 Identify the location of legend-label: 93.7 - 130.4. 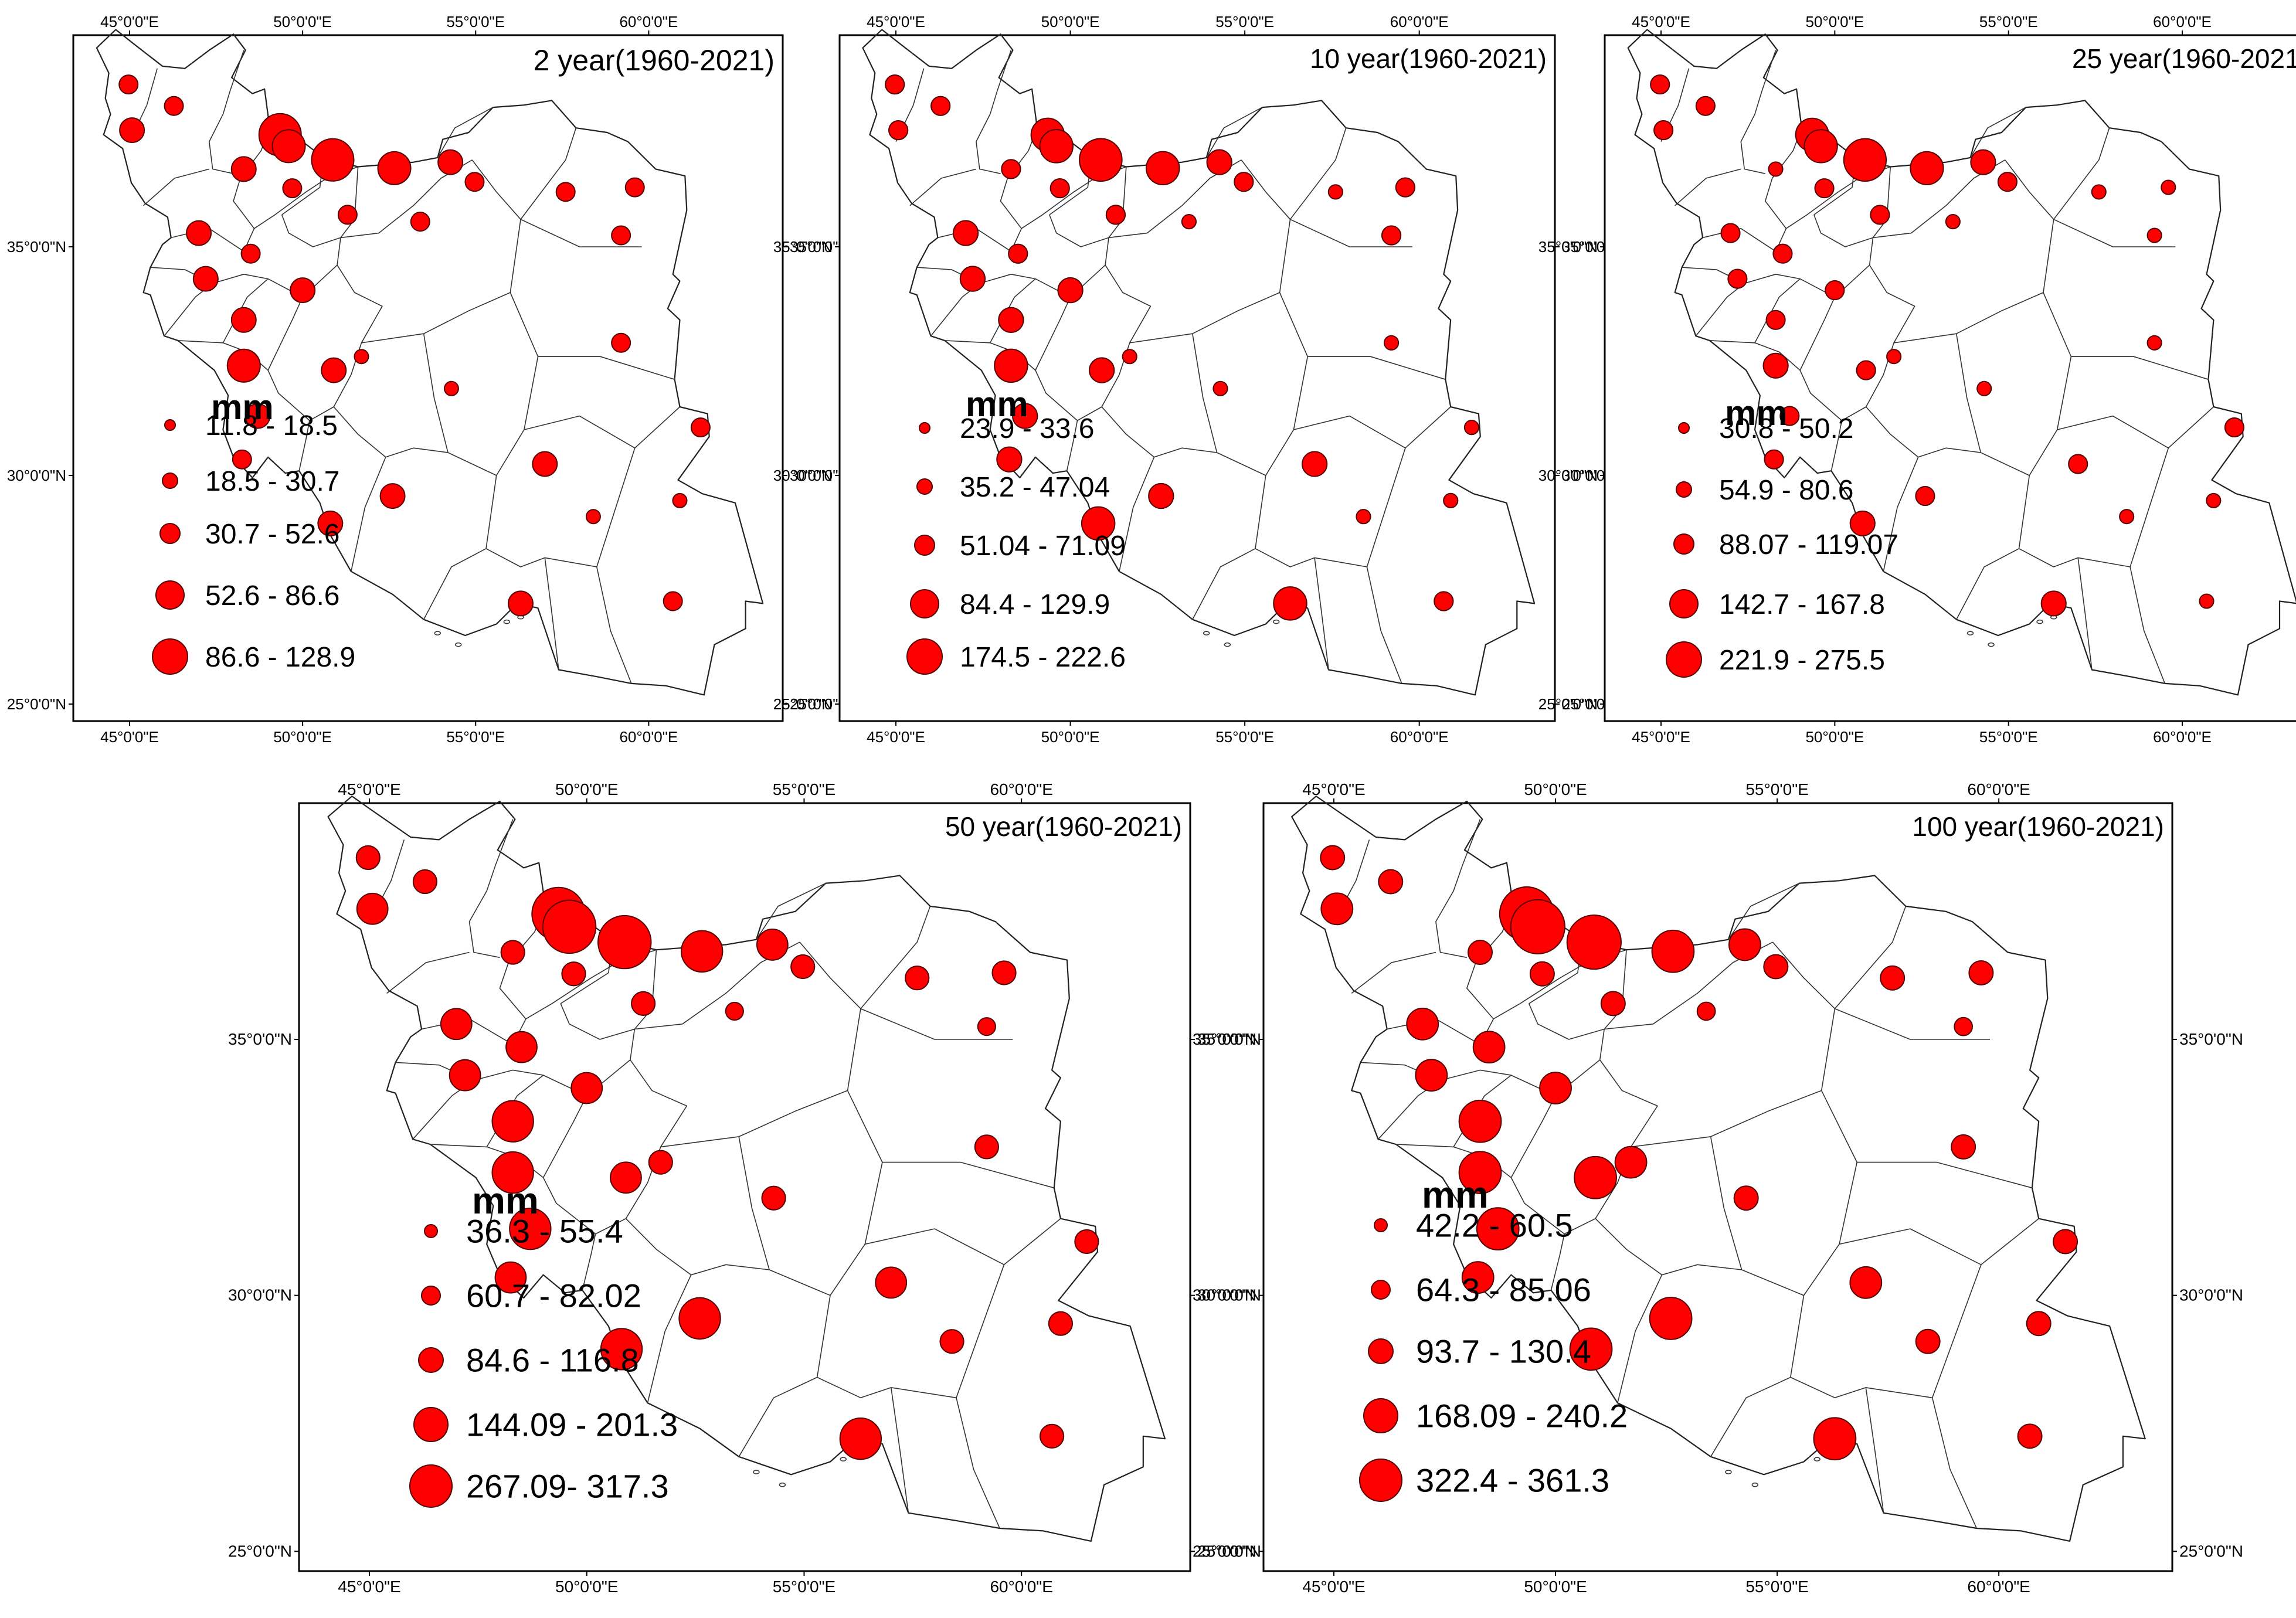
(1504, 1351).